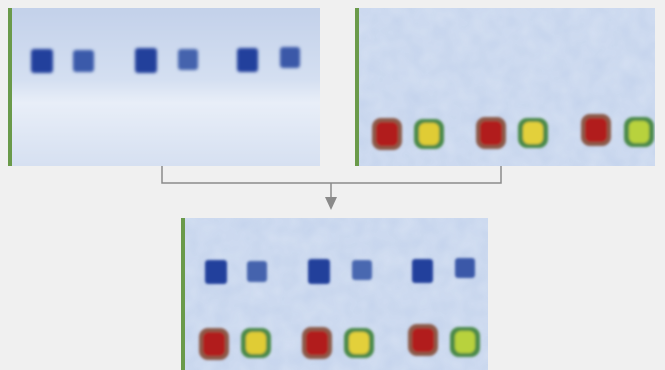  I want to click on blot-left-edge, so click(10, 87).